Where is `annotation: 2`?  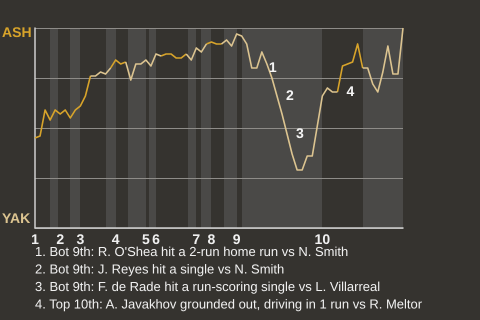 annotation: 2 is located at coordinates (290, 95).